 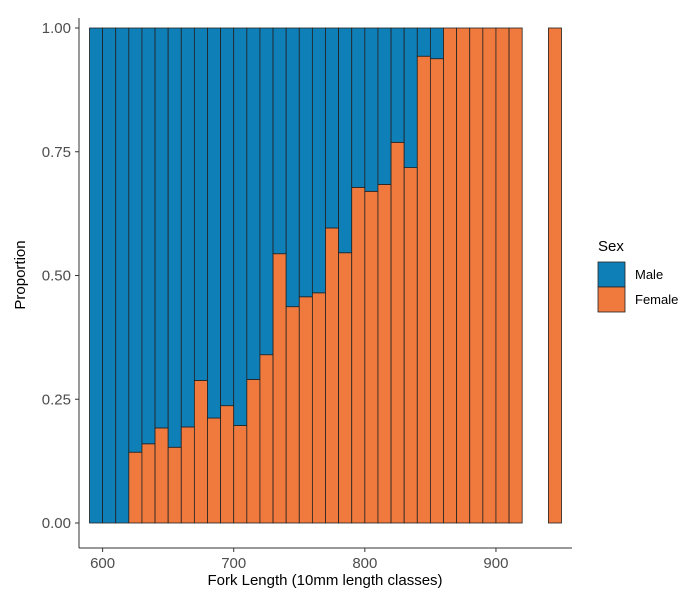 What do you see at coordinates (102, 563) in the screenshot?
I see `x-tick-label: 600` at bounding box center [102, 563].